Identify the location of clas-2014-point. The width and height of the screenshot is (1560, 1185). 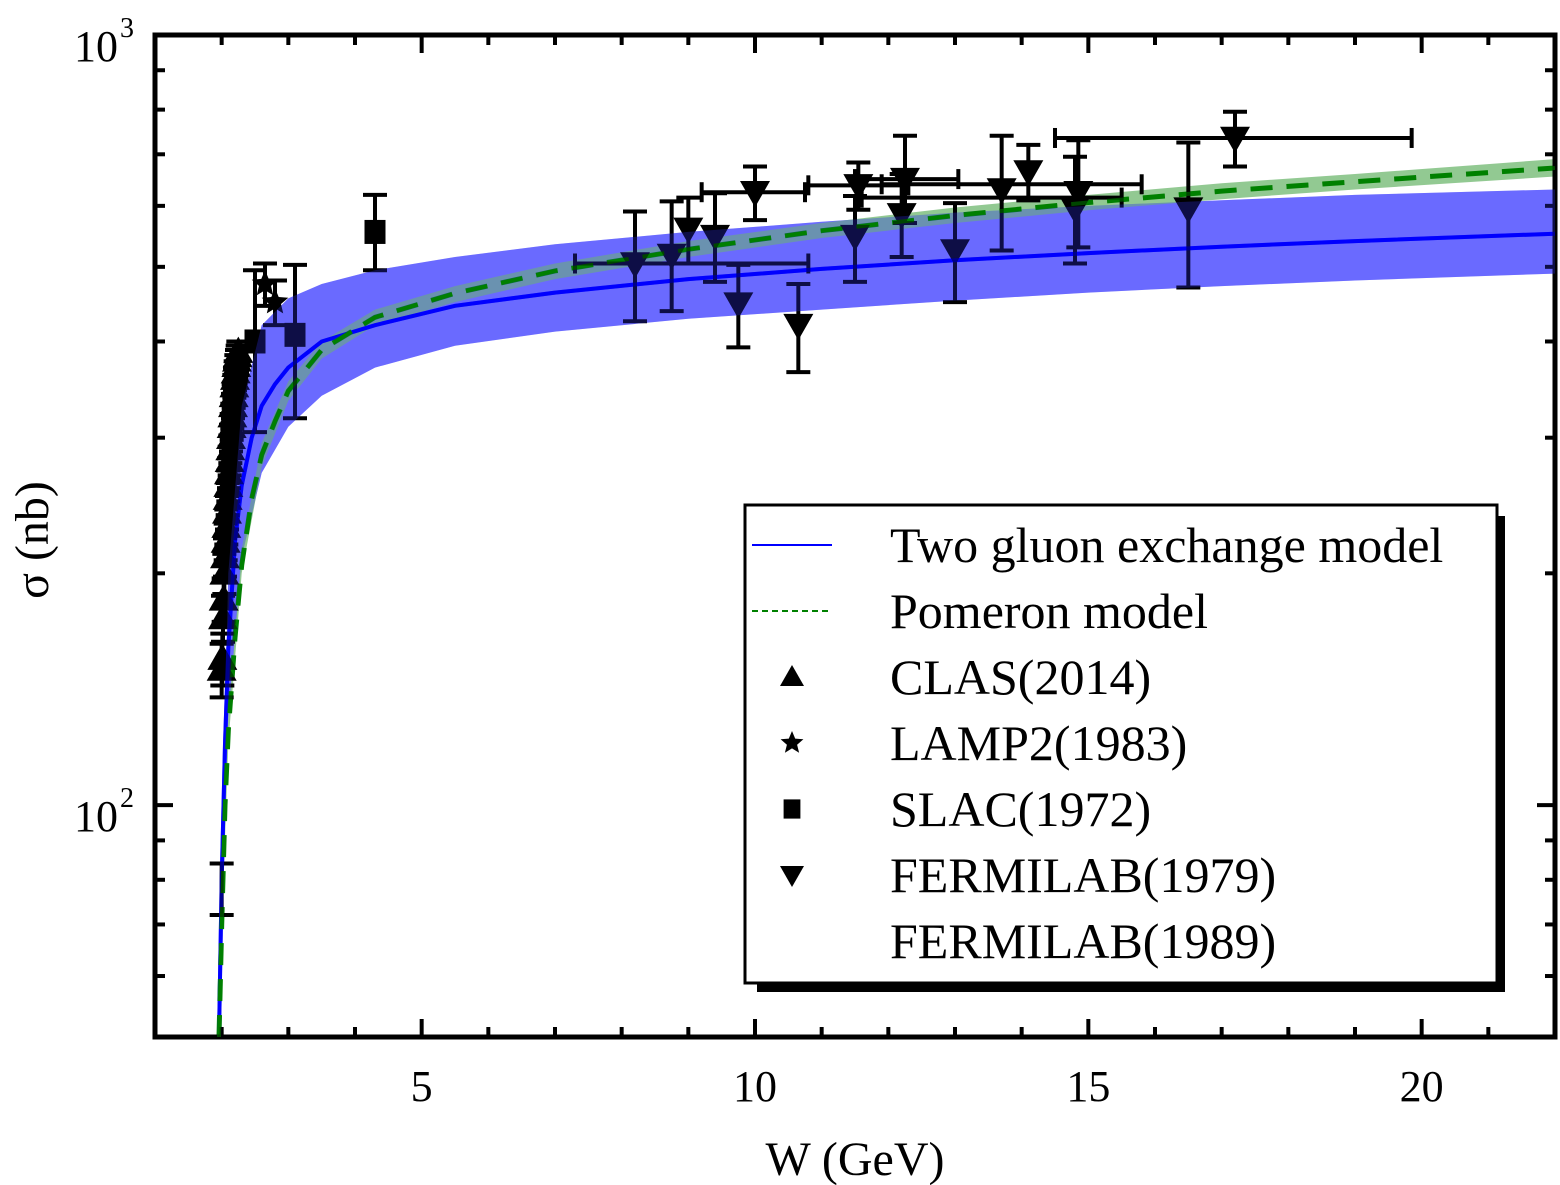
(238, 350).